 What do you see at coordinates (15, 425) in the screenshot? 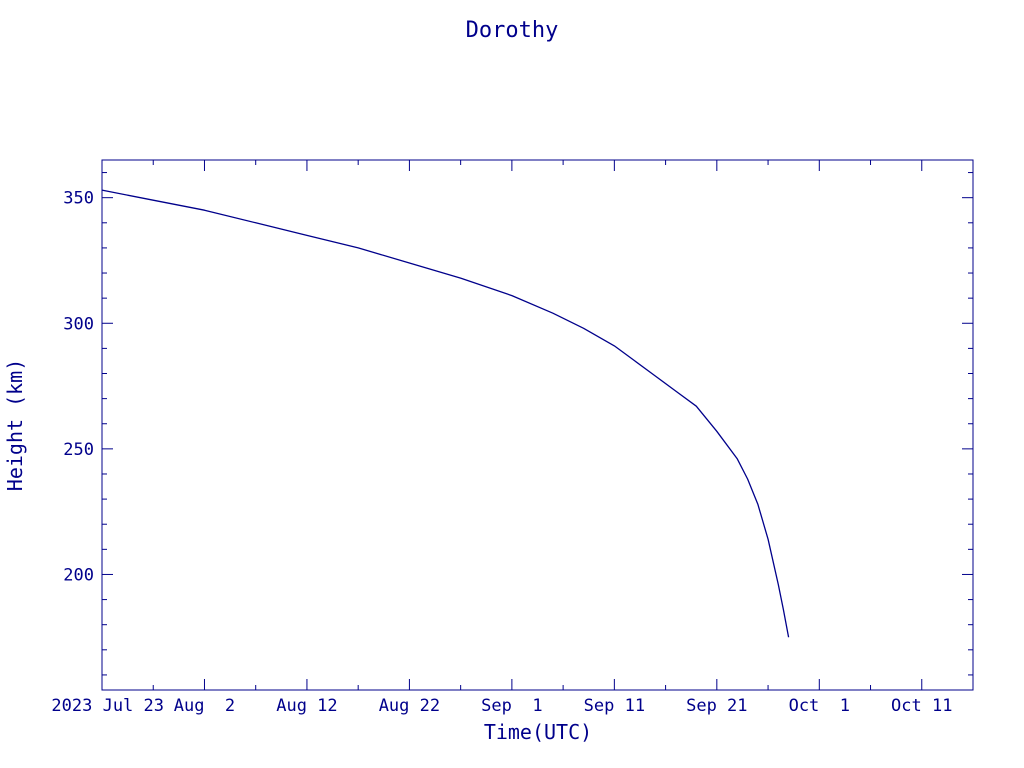
I see `y-axis-label: Height (km)` at bounding box center [15, 425].